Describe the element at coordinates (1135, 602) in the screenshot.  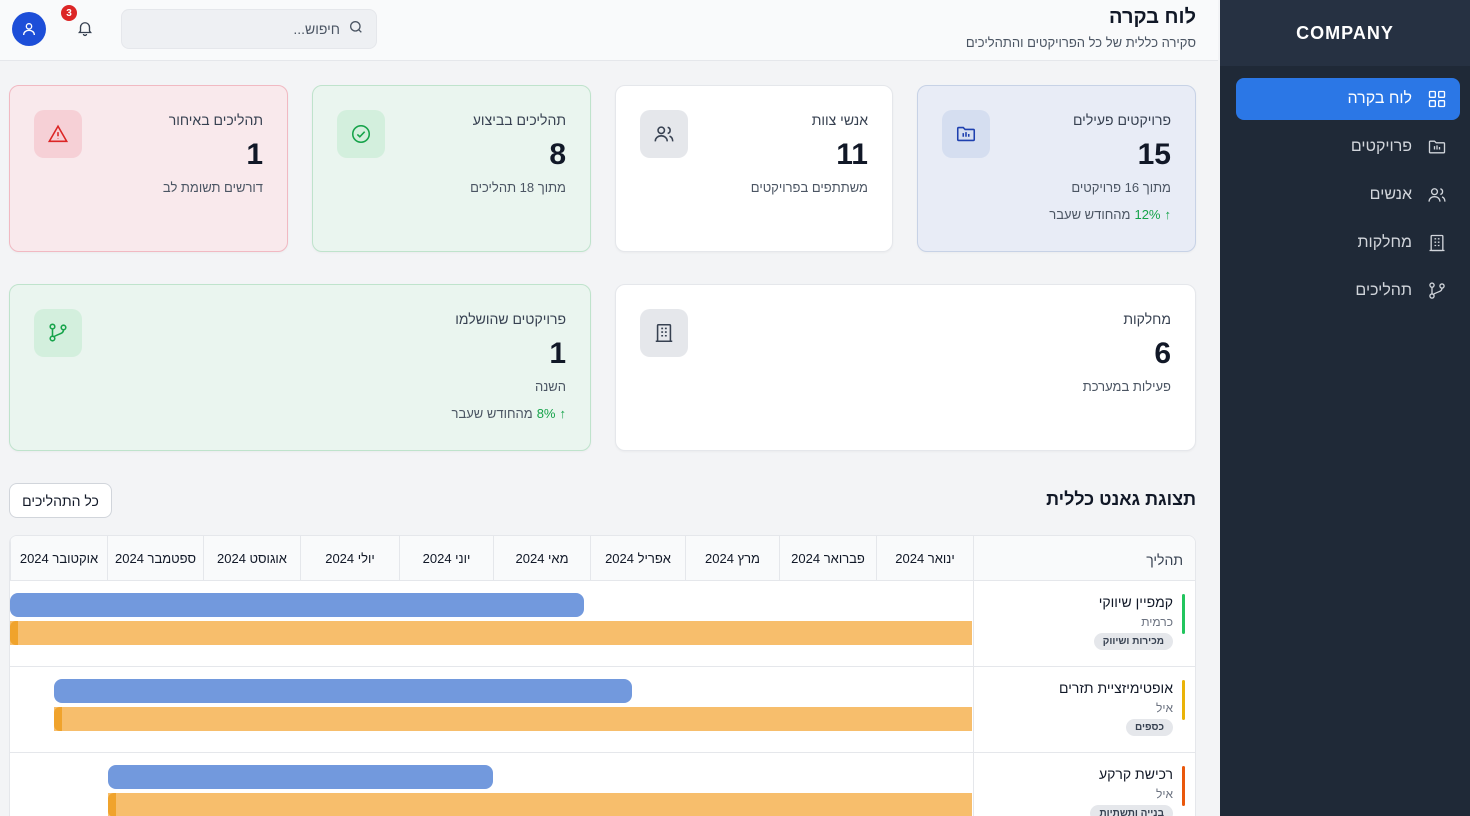
I see `process-name: קמפיין שיווקי` at that location.